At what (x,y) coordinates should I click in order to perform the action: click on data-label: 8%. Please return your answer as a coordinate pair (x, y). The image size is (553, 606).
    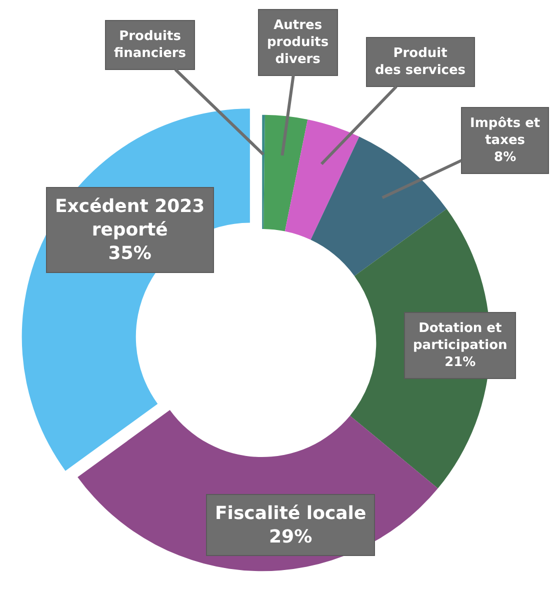
    Looking at the image, I should click on (505, 157).